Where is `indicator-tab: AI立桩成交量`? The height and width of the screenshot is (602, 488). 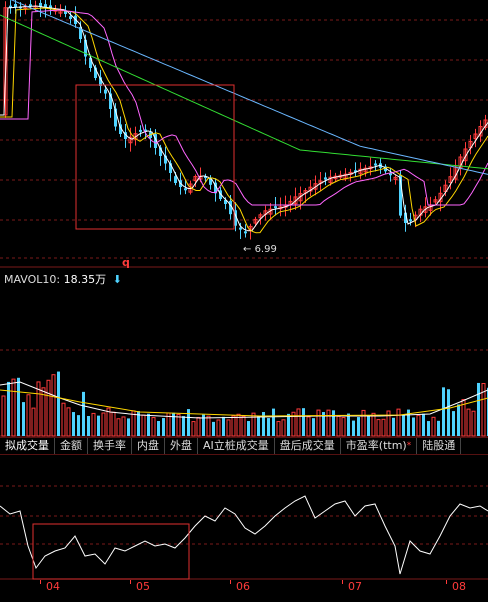 indicator-tab: AI立桩成交量 is located at coordinates (236, 446).